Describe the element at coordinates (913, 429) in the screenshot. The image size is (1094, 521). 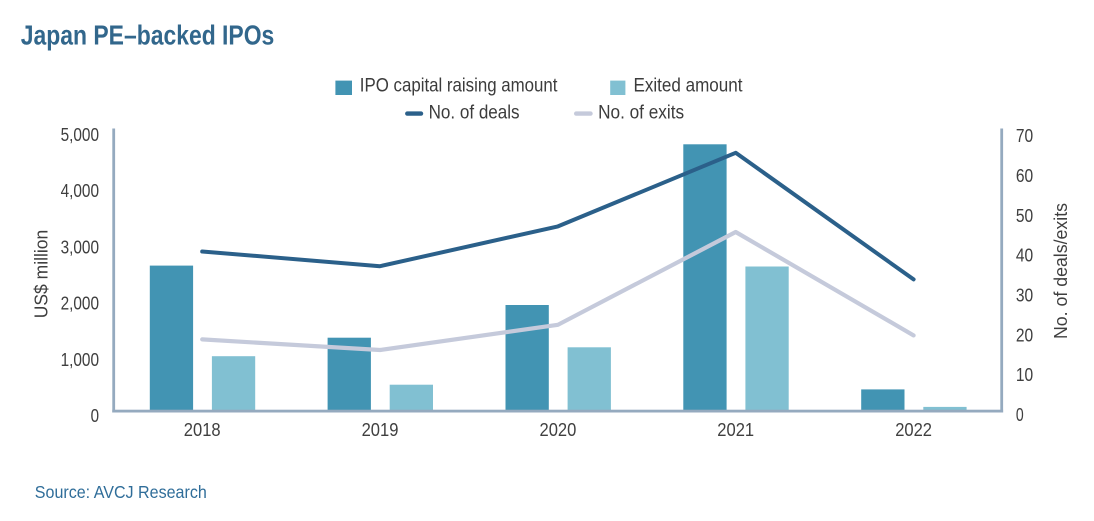
I see `svg-text: 2022` at that location.